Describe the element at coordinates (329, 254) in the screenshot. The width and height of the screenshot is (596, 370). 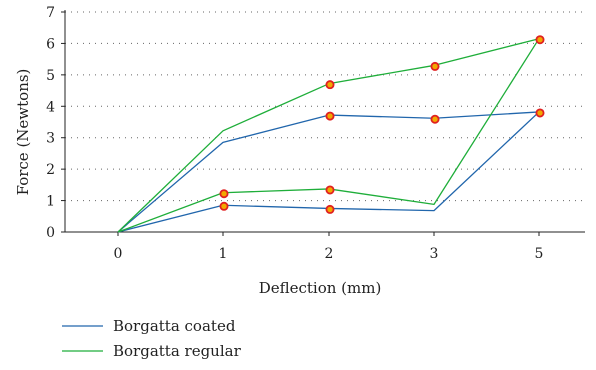
I see `x-tick-label: 2` at that location.